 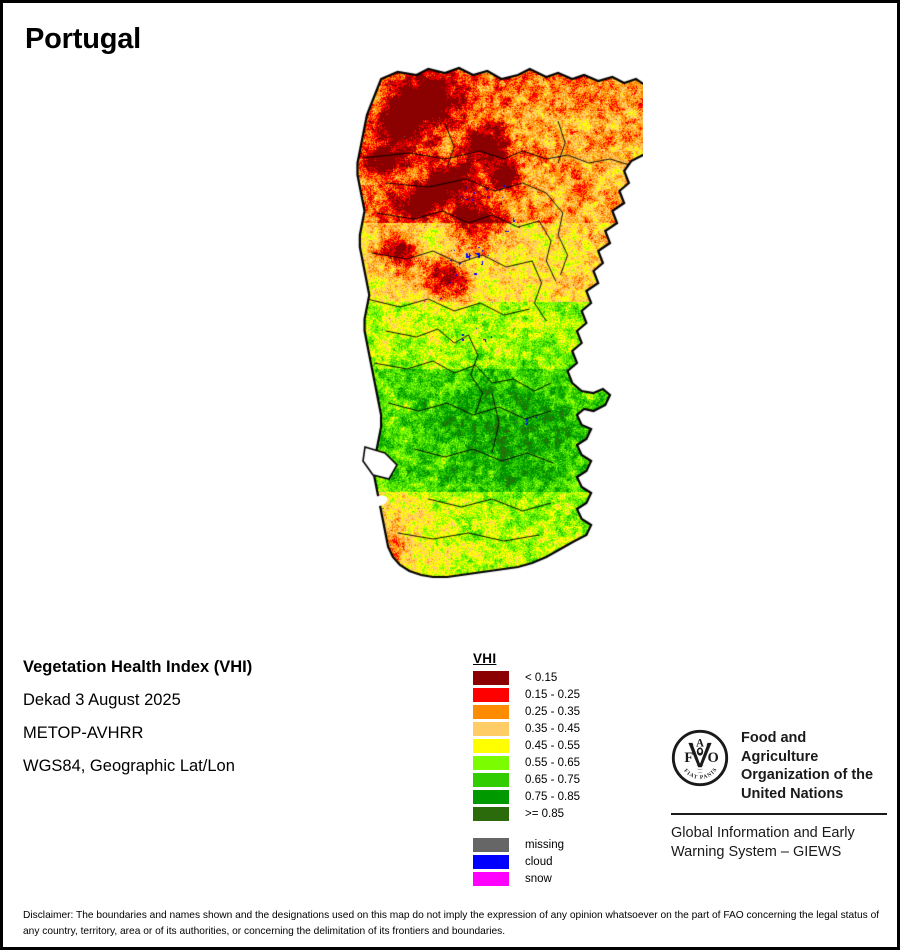 I want to click on legend-special-row: cloud, so click(x=558, y=862).